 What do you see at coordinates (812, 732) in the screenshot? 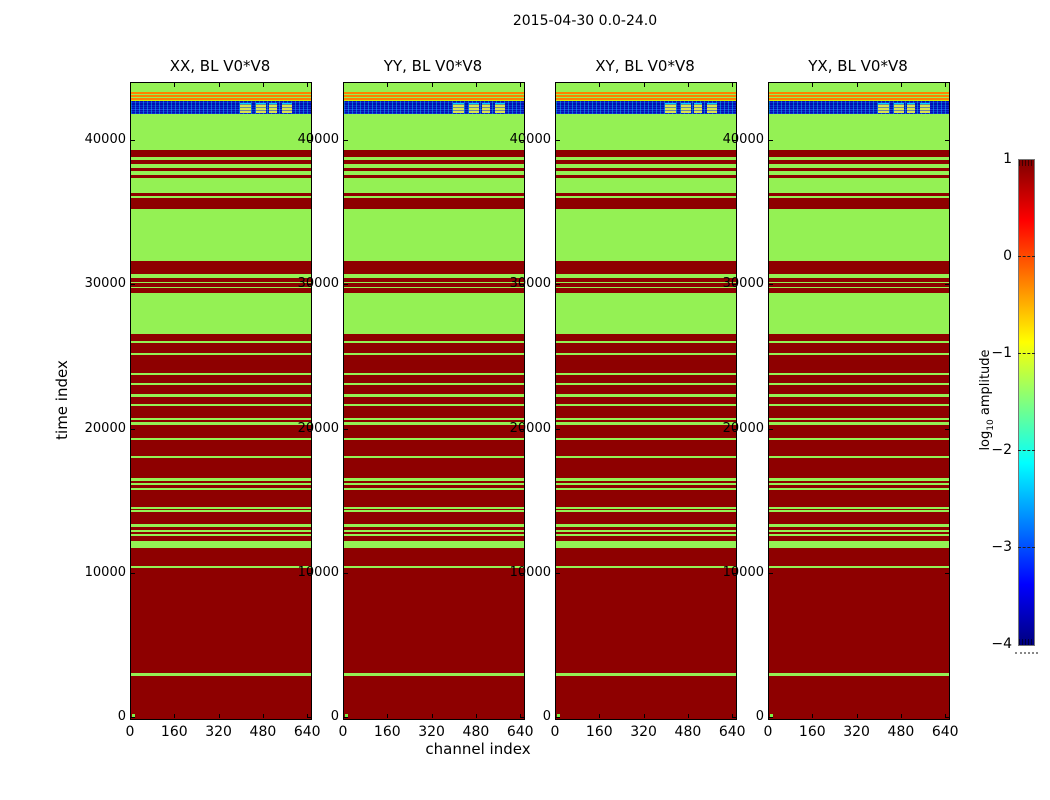
I see `x-tick-label: 160` at bounding box center [812, 732].